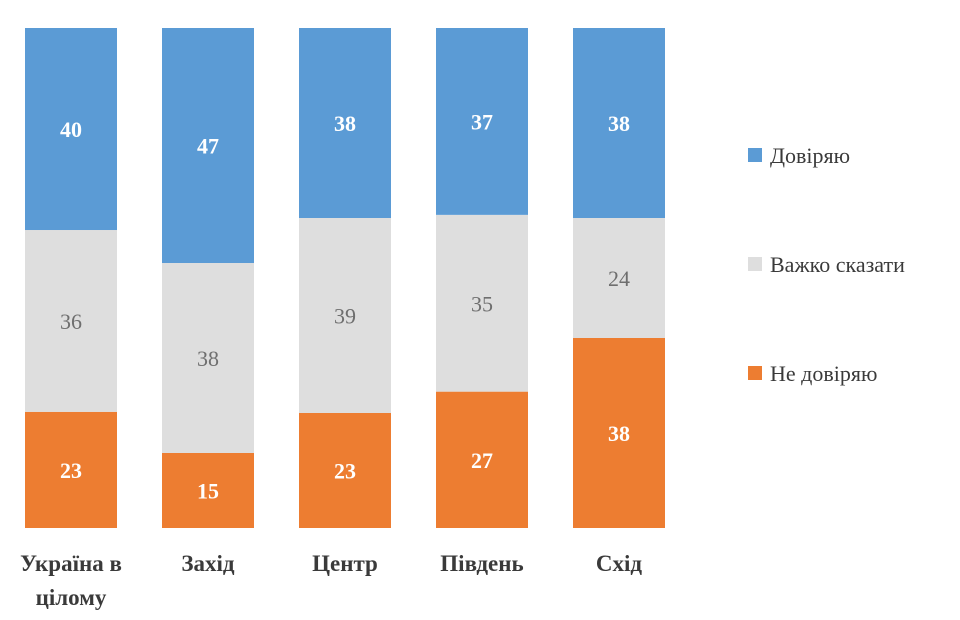 Image resolution: width=960 pixels, height=620 pixels. I want to click on data-label-3-1: 35, so click(482, 303).